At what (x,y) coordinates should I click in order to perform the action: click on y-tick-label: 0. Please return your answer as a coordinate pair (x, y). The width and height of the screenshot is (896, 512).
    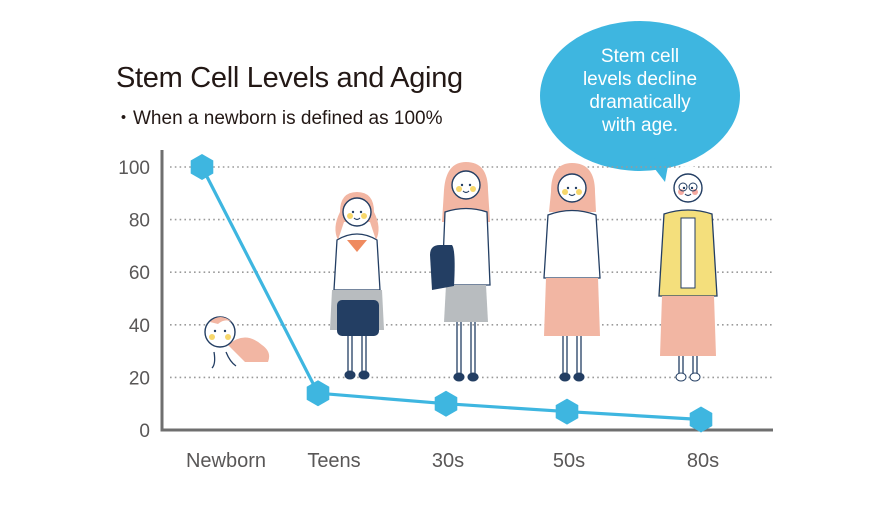
    Looking at the image, I should click on (144, 431).